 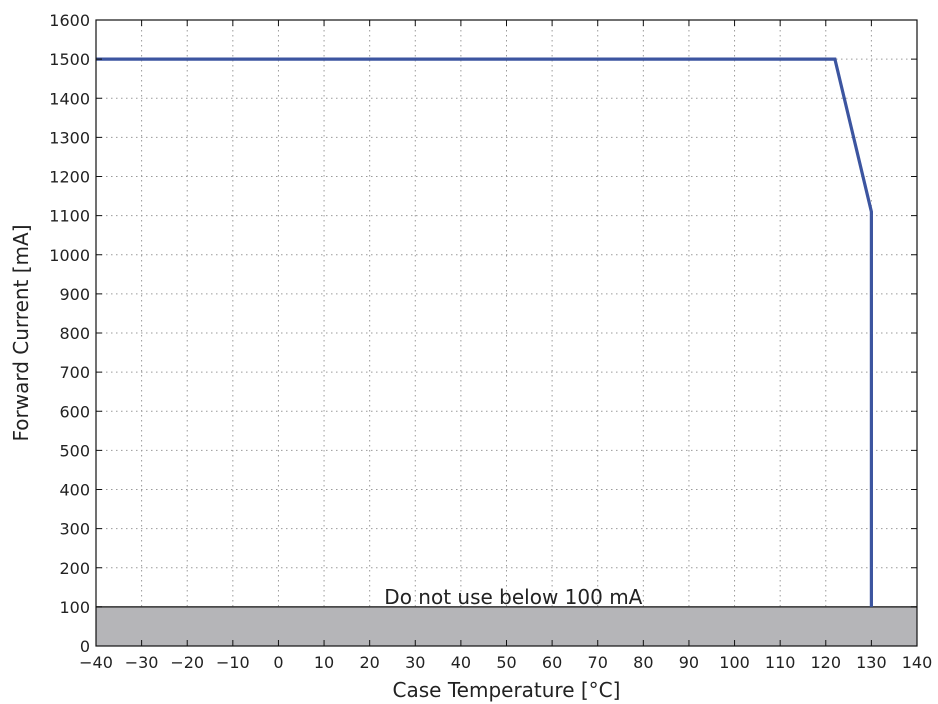 I want to click on y-tick-label: 900, so click(x=74, y=294).